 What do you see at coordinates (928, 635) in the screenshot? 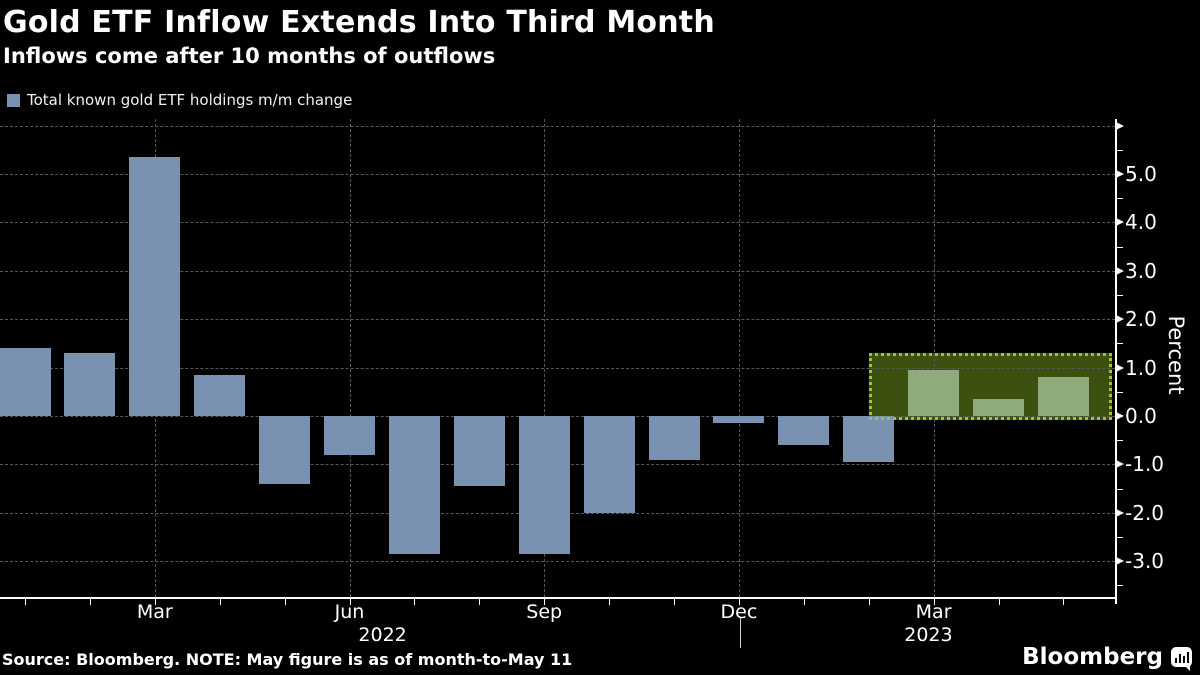
I see `x-axis-year-label: 2023` at bounding box center [928, 635].